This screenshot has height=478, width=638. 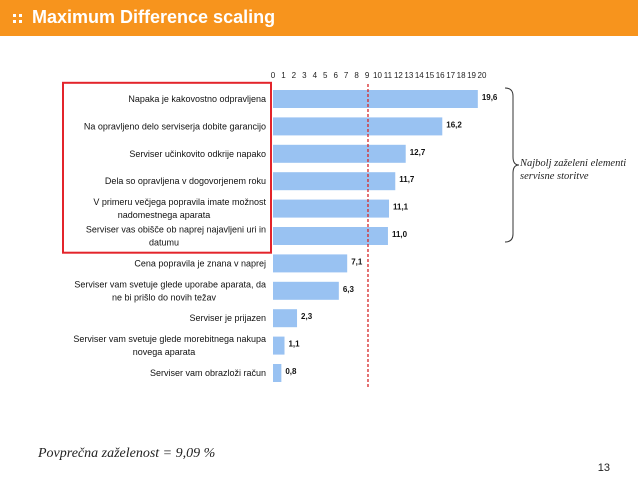 What do you see at coordinates (407, 179) in the screenshot?
I see `value-label: 11,7` at bounding box center [407, 179].